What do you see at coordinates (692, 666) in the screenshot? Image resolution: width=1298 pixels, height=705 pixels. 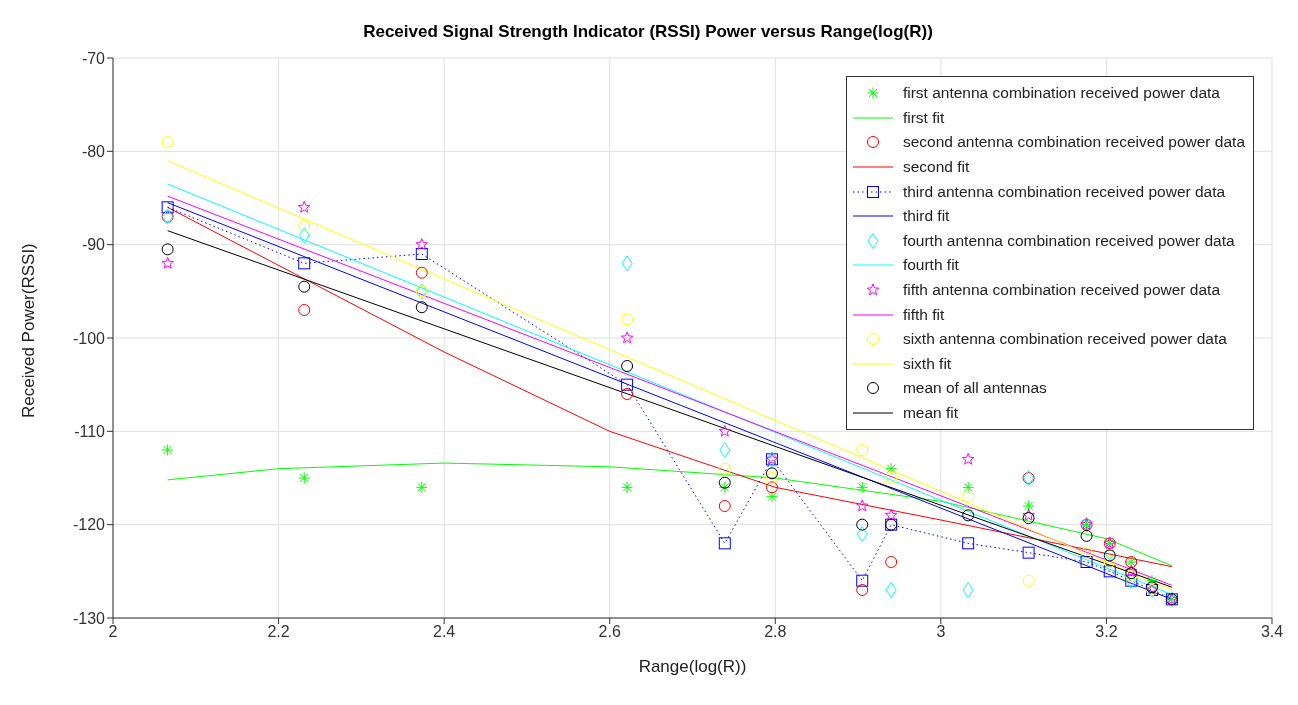 I see `x-axis-title: Range(log(R))` at bounding box center [692, 666].